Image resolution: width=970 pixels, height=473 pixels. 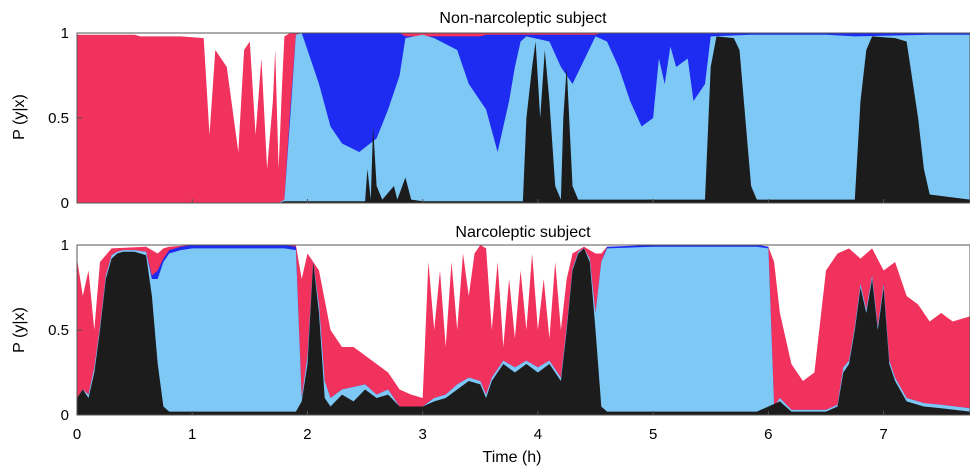 I want to click on x-axis-label: Time (h), so click(x=512, y=457).